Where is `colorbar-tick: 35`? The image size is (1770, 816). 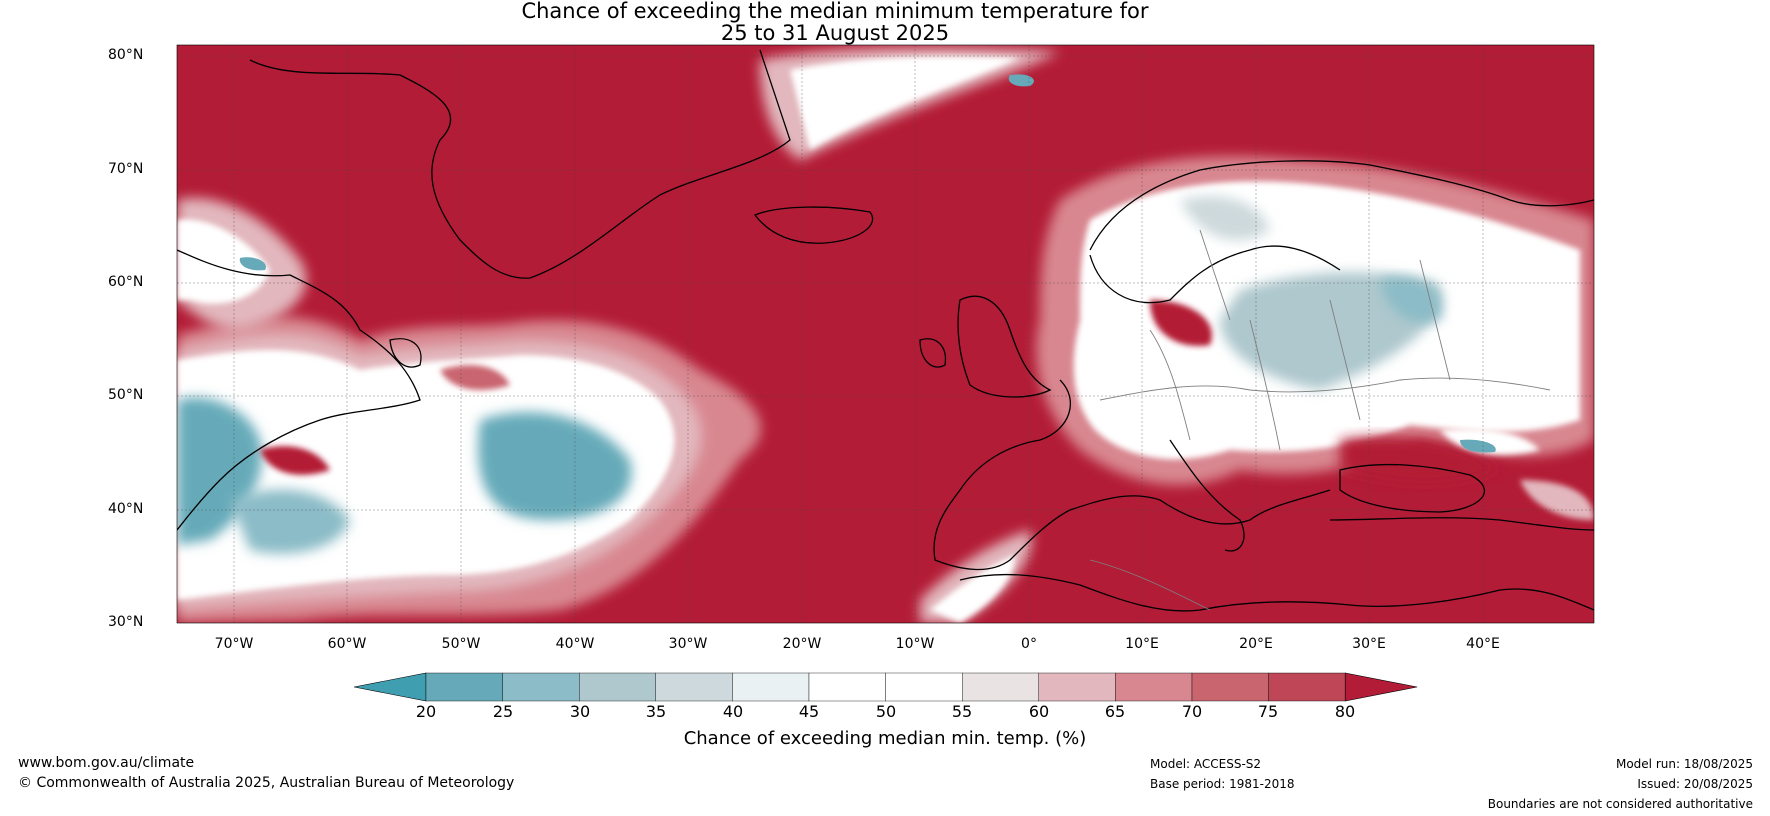 colorbar-tick: 35 is located at coordinates (656, 711).